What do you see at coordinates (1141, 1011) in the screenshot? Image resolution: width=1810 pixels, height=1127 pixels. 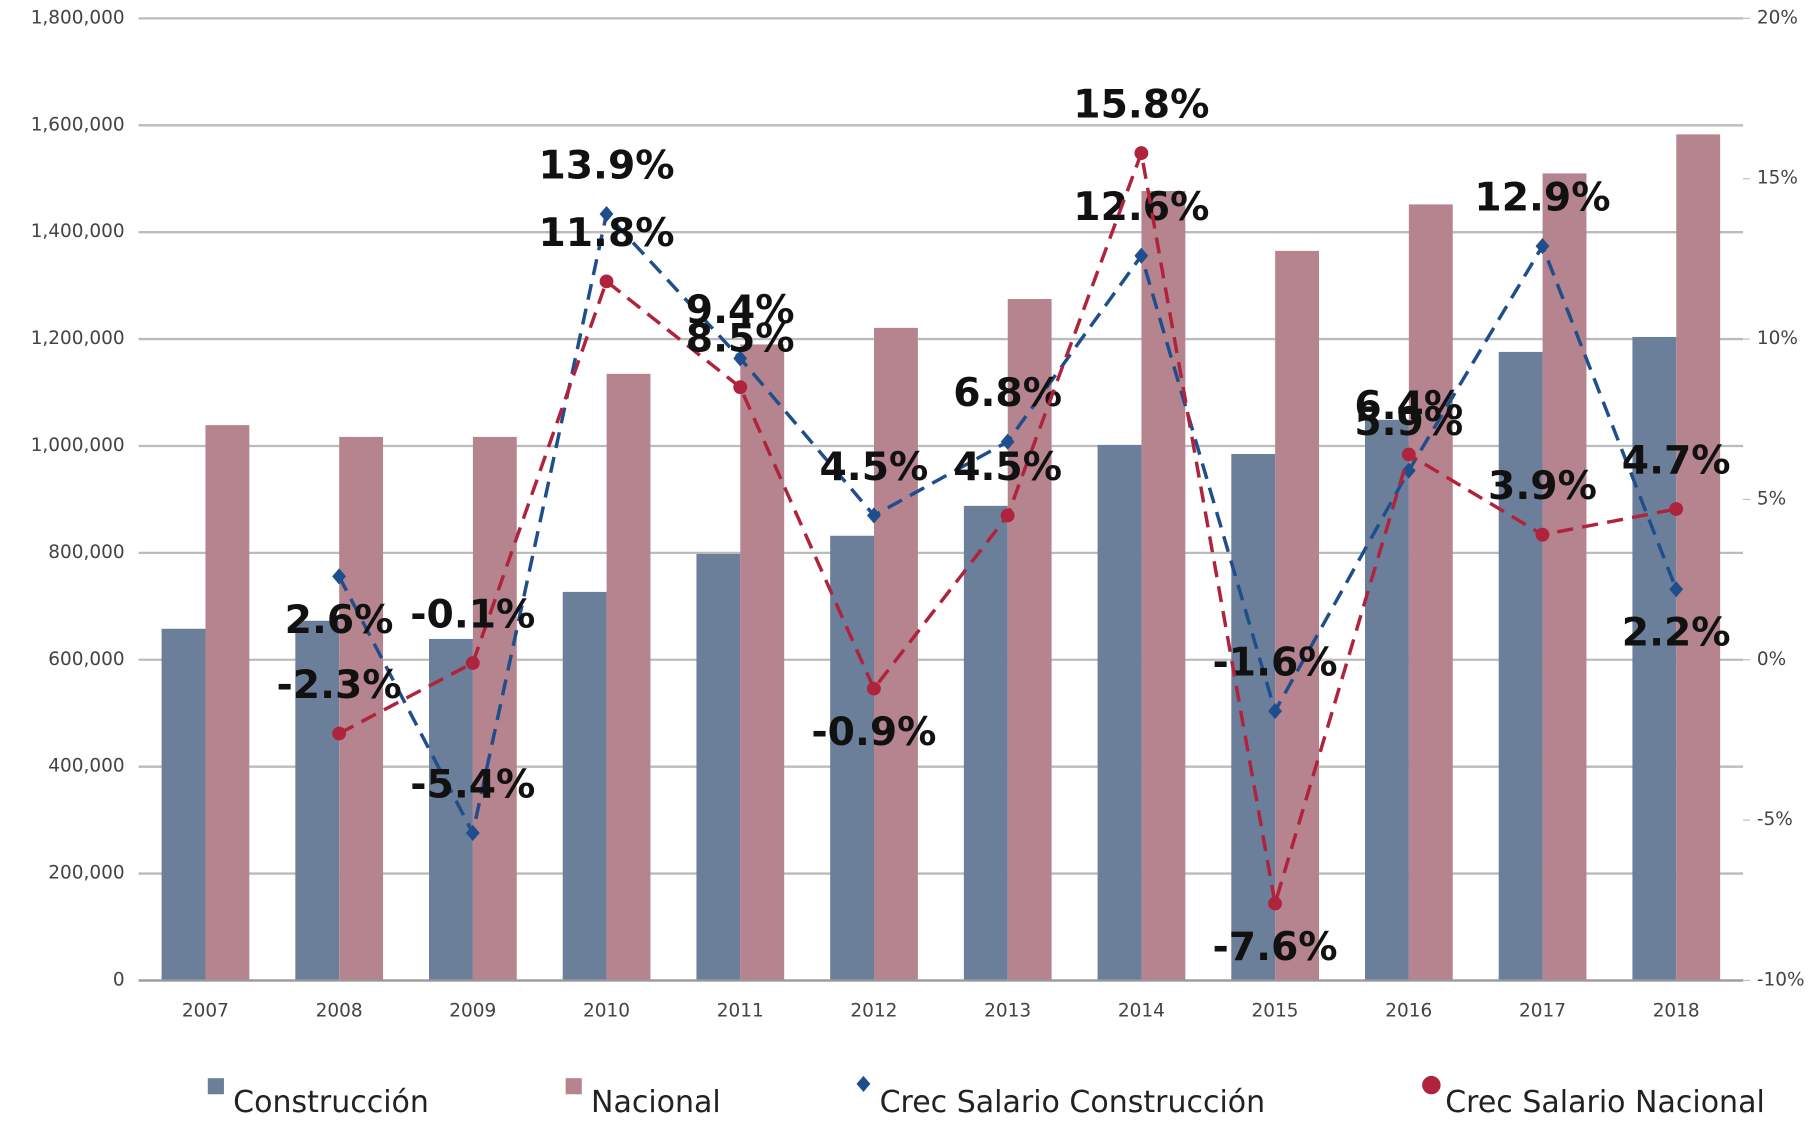 I see `x-tick-label: 2014` at bounding box center [1141, 1011].